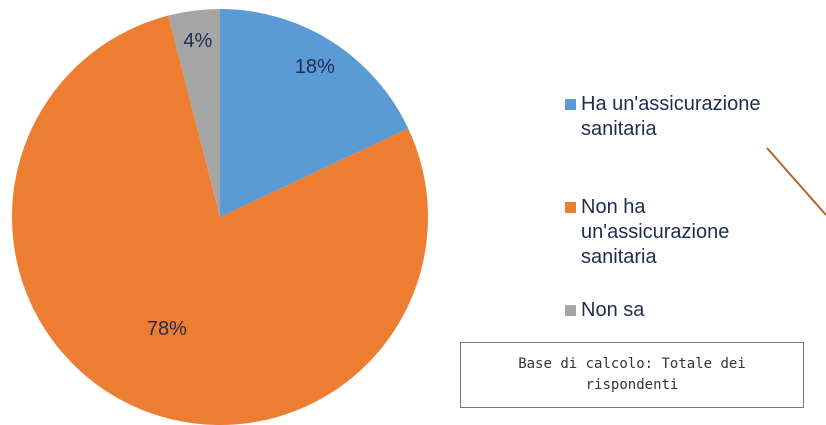 The height and width of the screenshot is (425, 826). I want to click on legend-item: Ha un'assicurazione sanitaria, so click(695, 117).